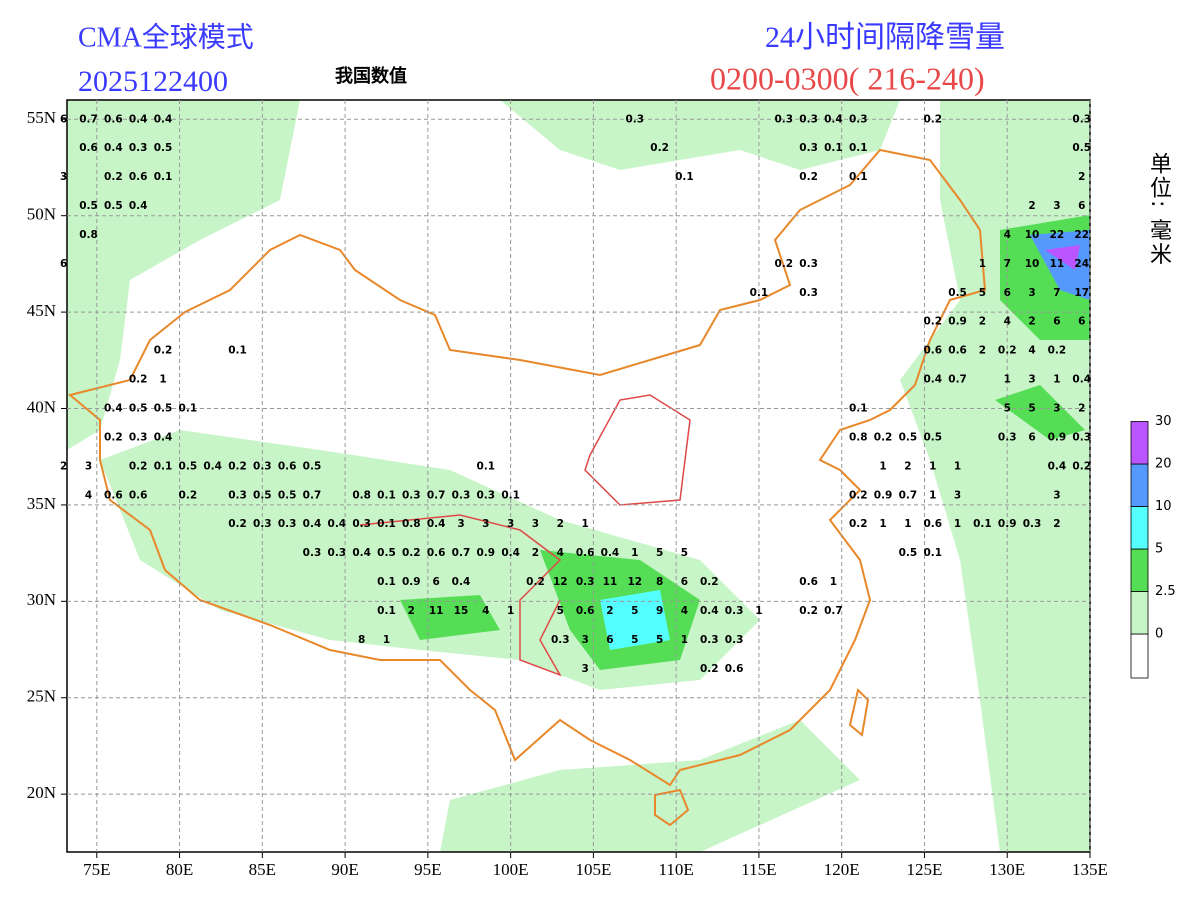  Describe the element at coordinates (411, 582) in the screenshot. I see `station-value: 0.9` at that location.